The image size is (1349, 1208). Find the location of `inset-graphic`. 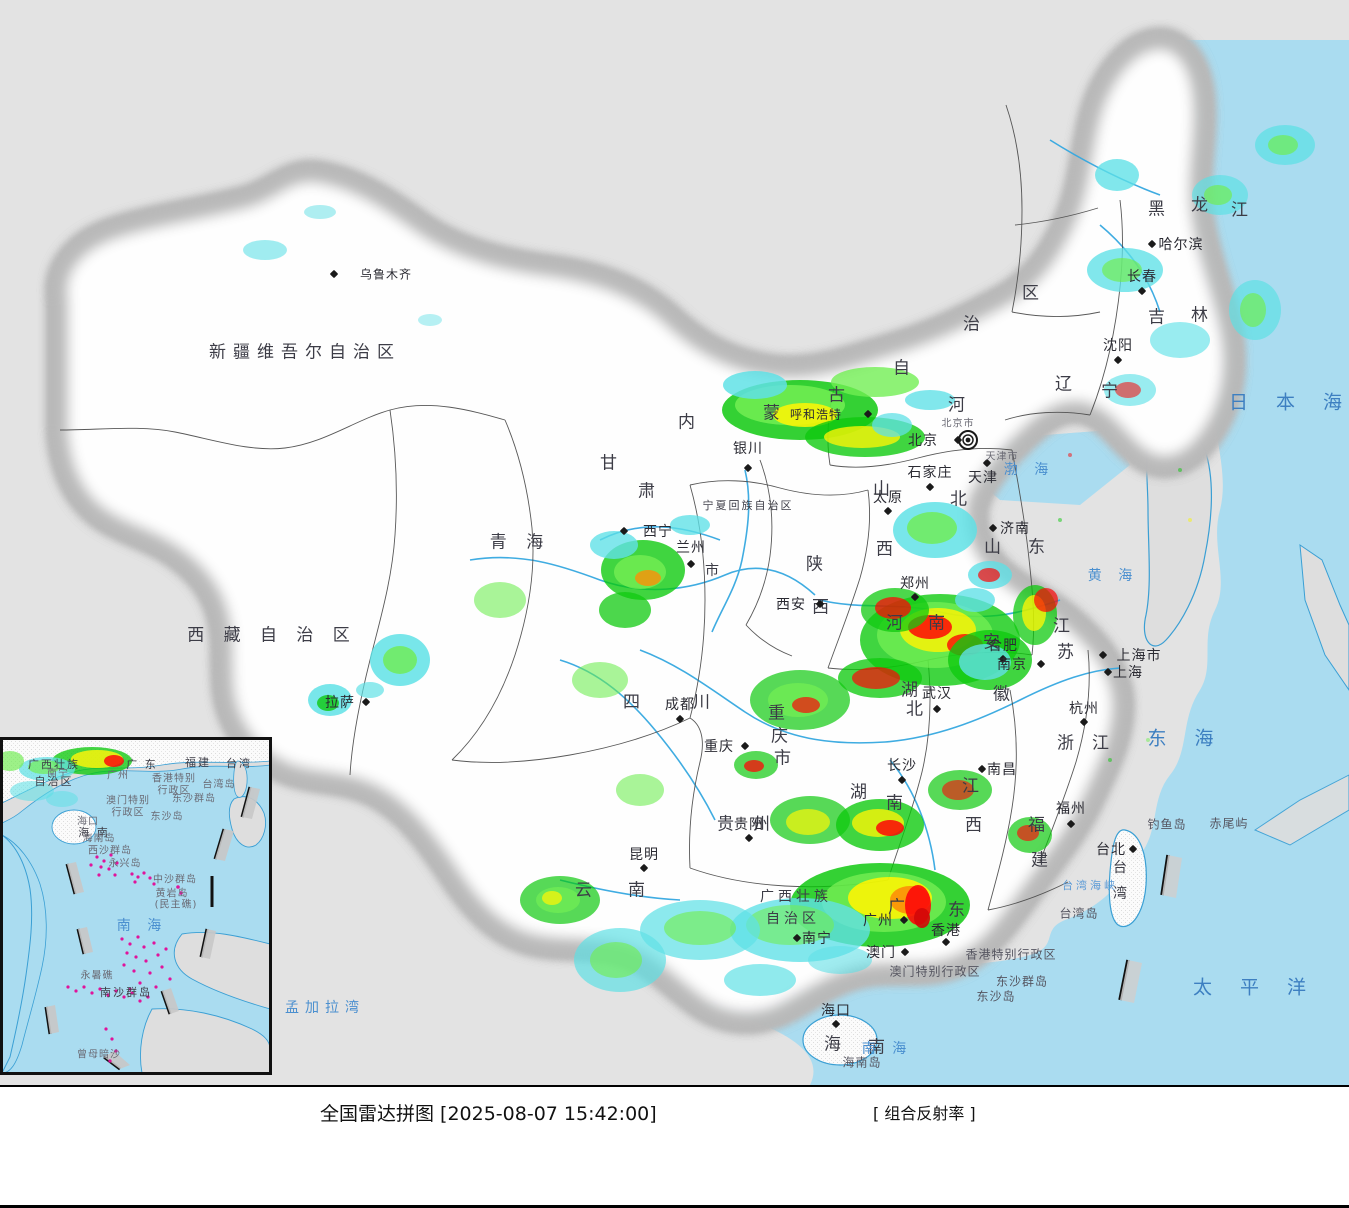

inset-graphic is located at coordinates (136, 906).